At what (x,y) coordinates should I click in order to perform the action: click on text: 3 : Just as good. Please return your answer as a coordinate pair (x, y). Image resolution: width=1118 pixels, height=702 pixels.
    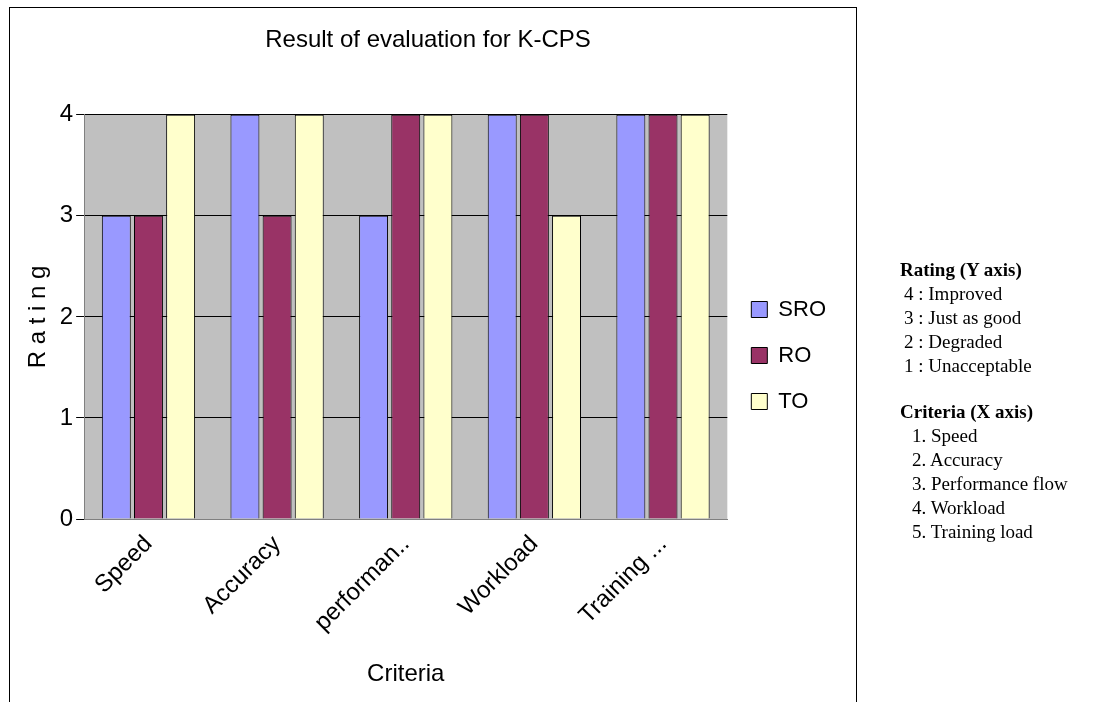
    Looking at the image, I should click on (963, 318).